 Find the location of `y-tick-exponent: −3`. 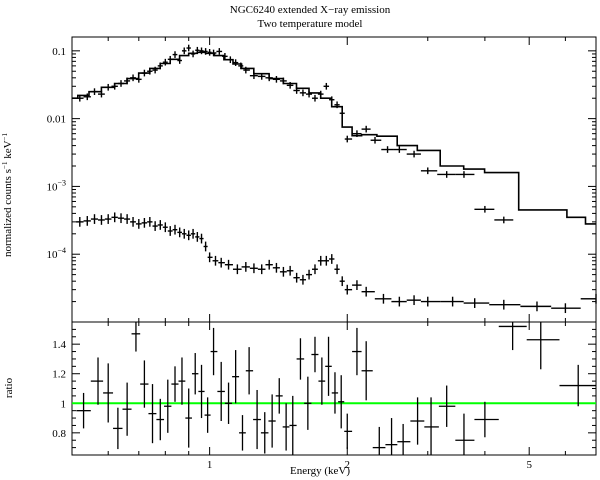

y-tick-exponent: −3 is located at coordinates (61, 182).